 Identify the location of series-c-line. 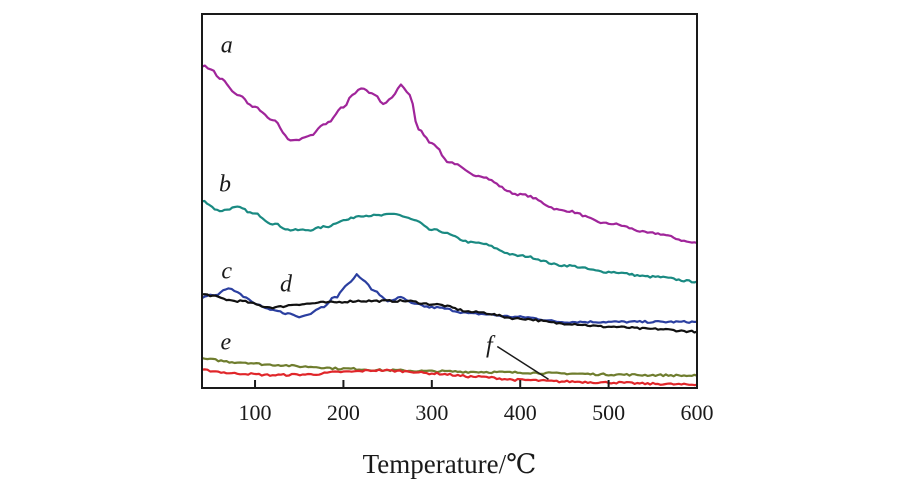
(449, 298).